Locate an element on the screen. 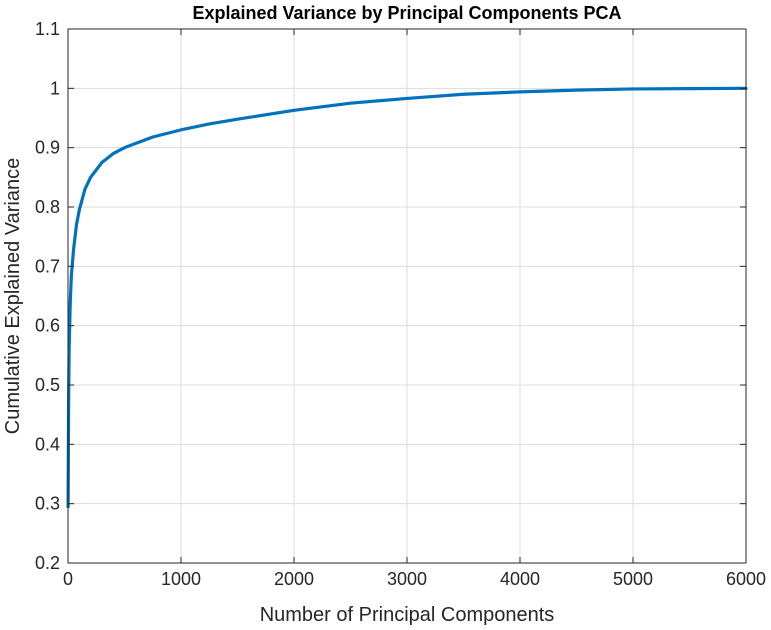 The height and width of the screenshot is (630, 771). x-tick-label: 4000 is located at coordinates (520, 579).